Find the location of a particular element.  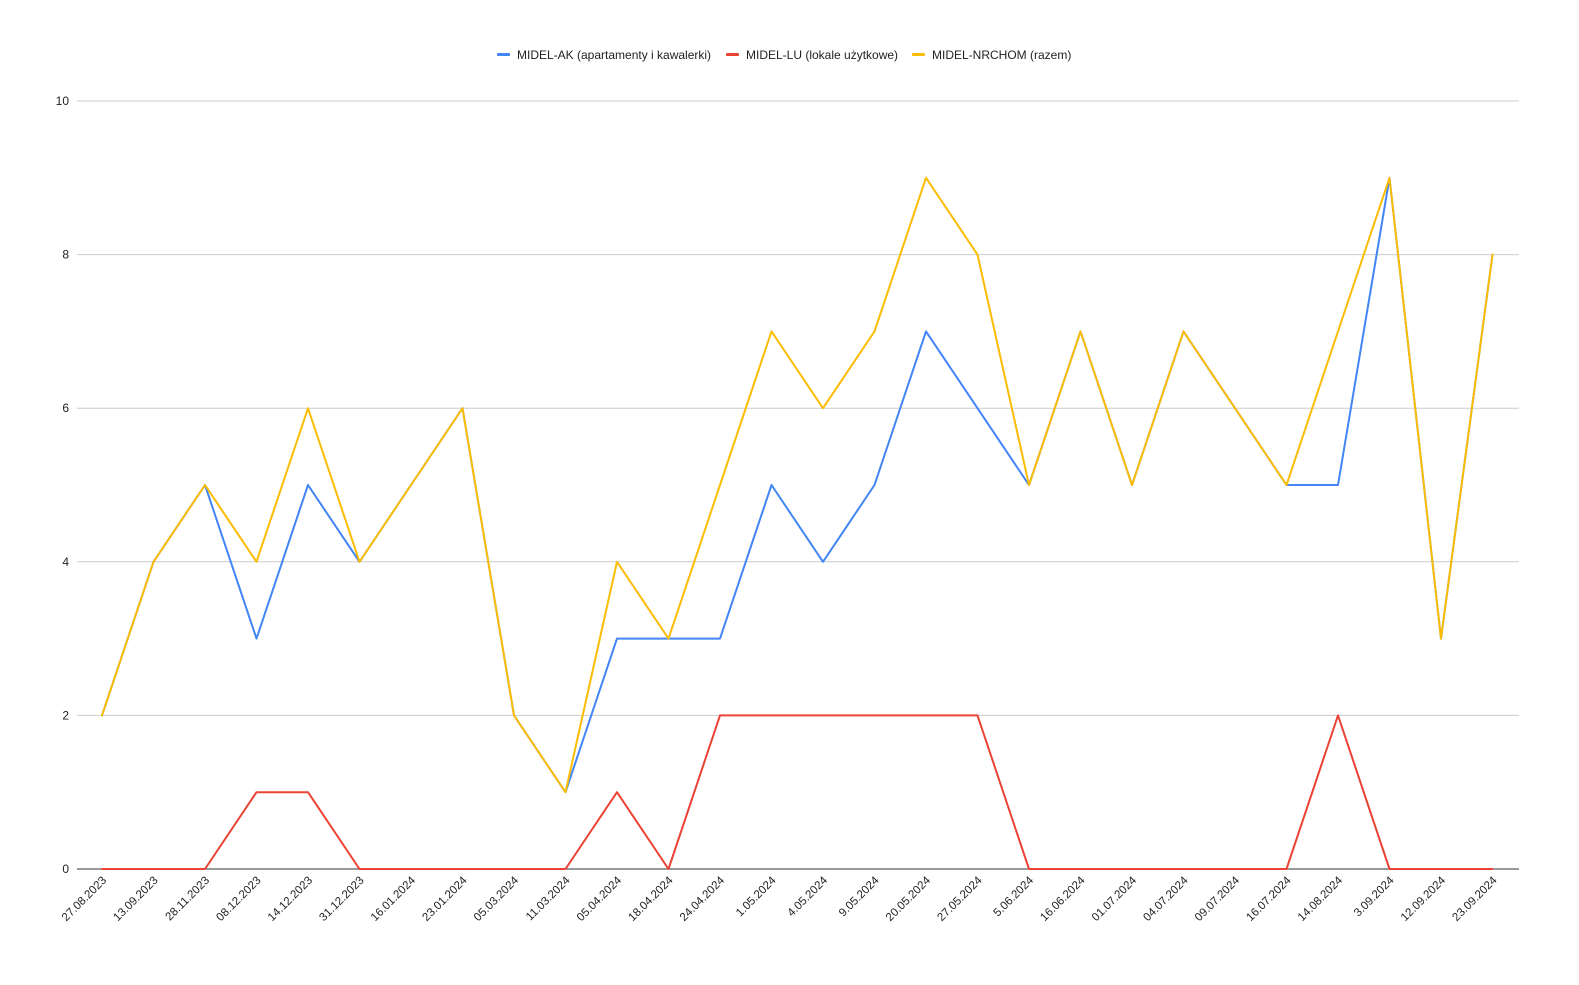

x-tick-label: 01.07.2024 is located at coordinates (1115, 899).